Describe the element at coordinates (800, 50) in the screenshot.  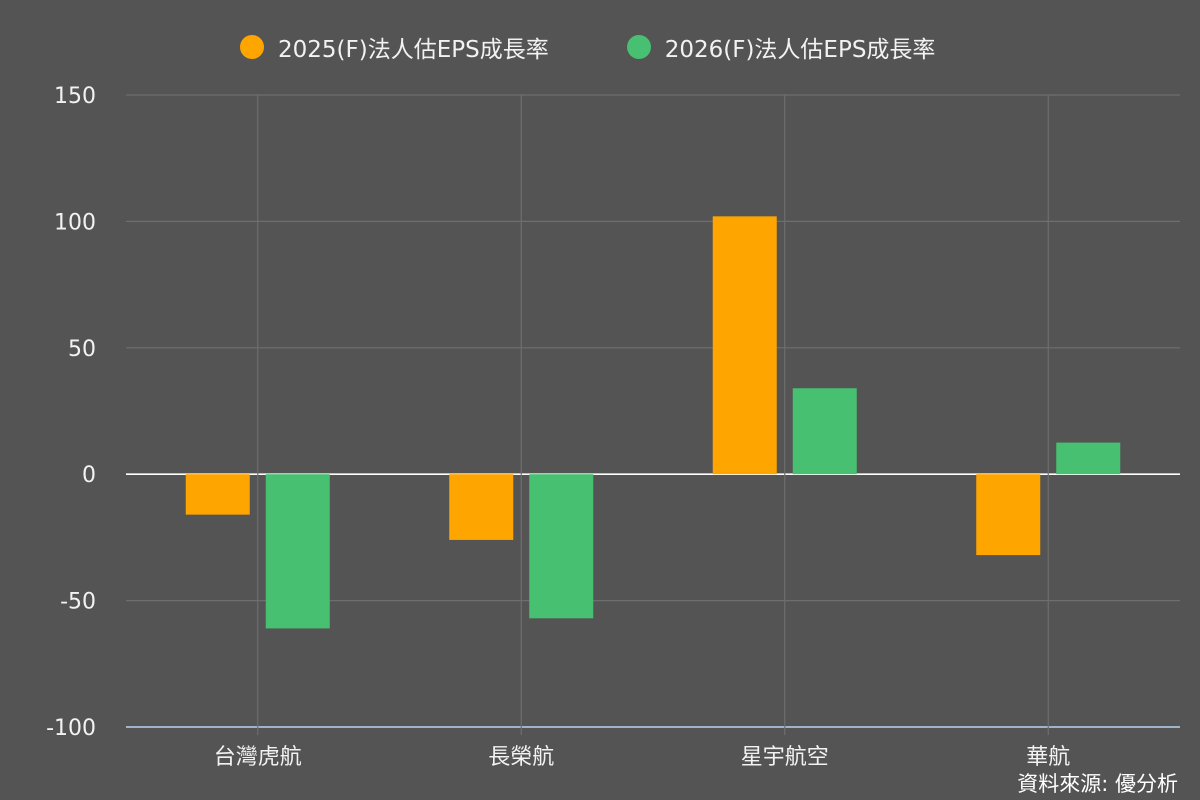
I see `legend-label-2026: 2026(F)法人估EPS成長率` at that location.